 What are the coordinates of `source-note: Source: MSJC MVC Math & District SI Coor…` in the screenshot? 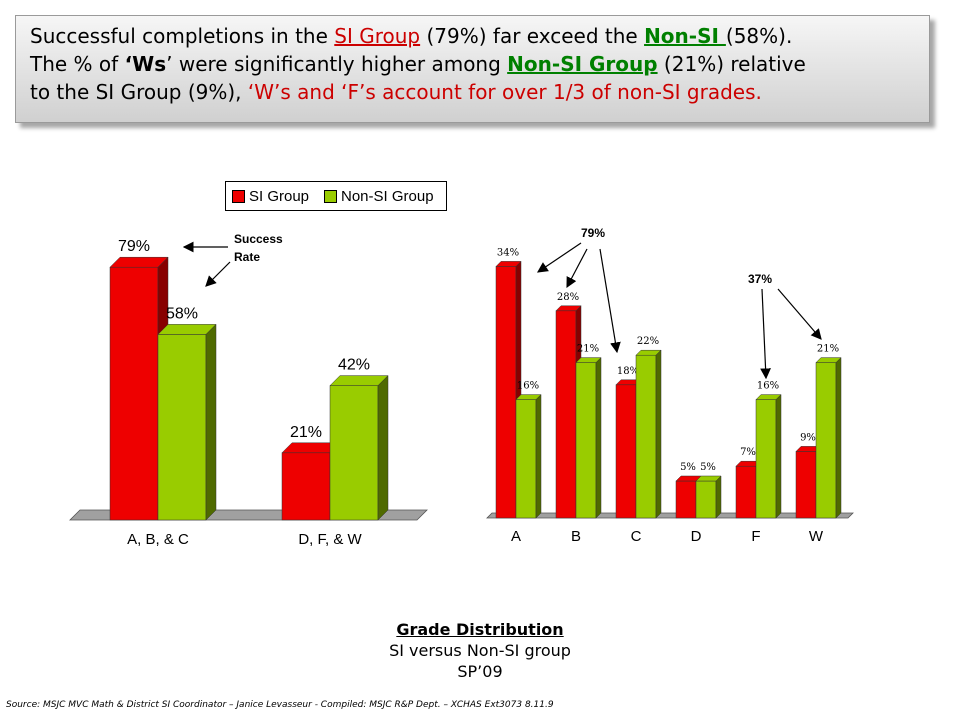 It's located at (280, 705).